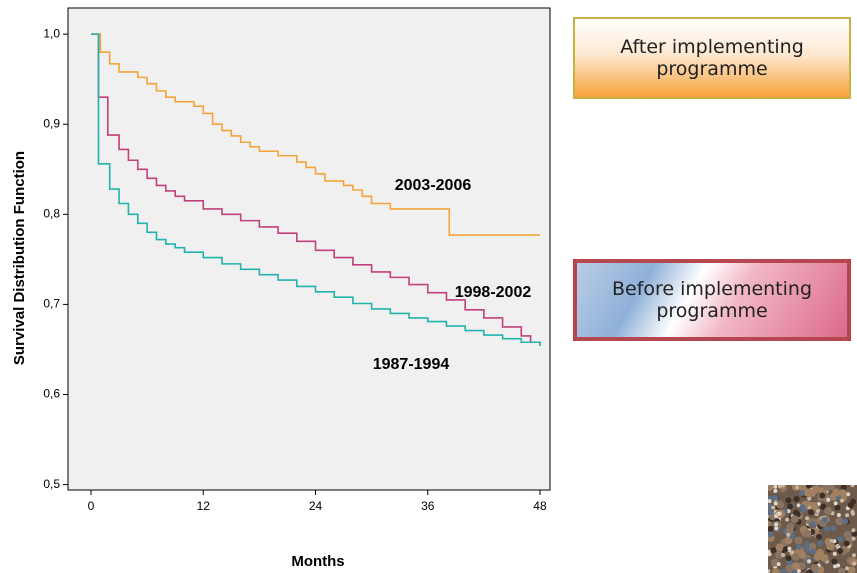 This screenshot has width=857, height=573. I want to click on y-tick-label: 0,9, so click(51, 123).